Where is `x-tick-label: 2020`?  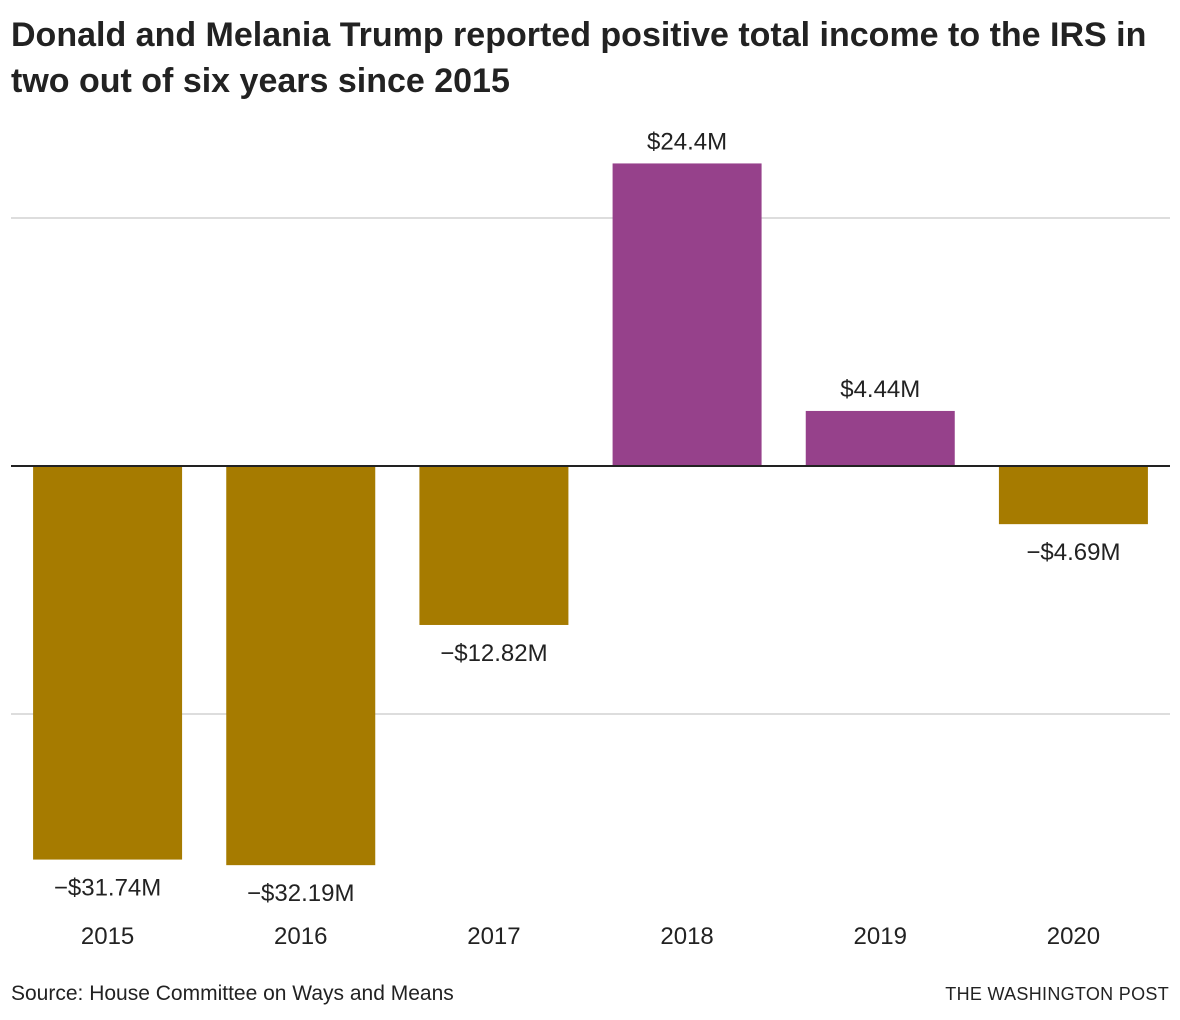
x-tick-label: 2020 is located at coordinates (1073, 936).